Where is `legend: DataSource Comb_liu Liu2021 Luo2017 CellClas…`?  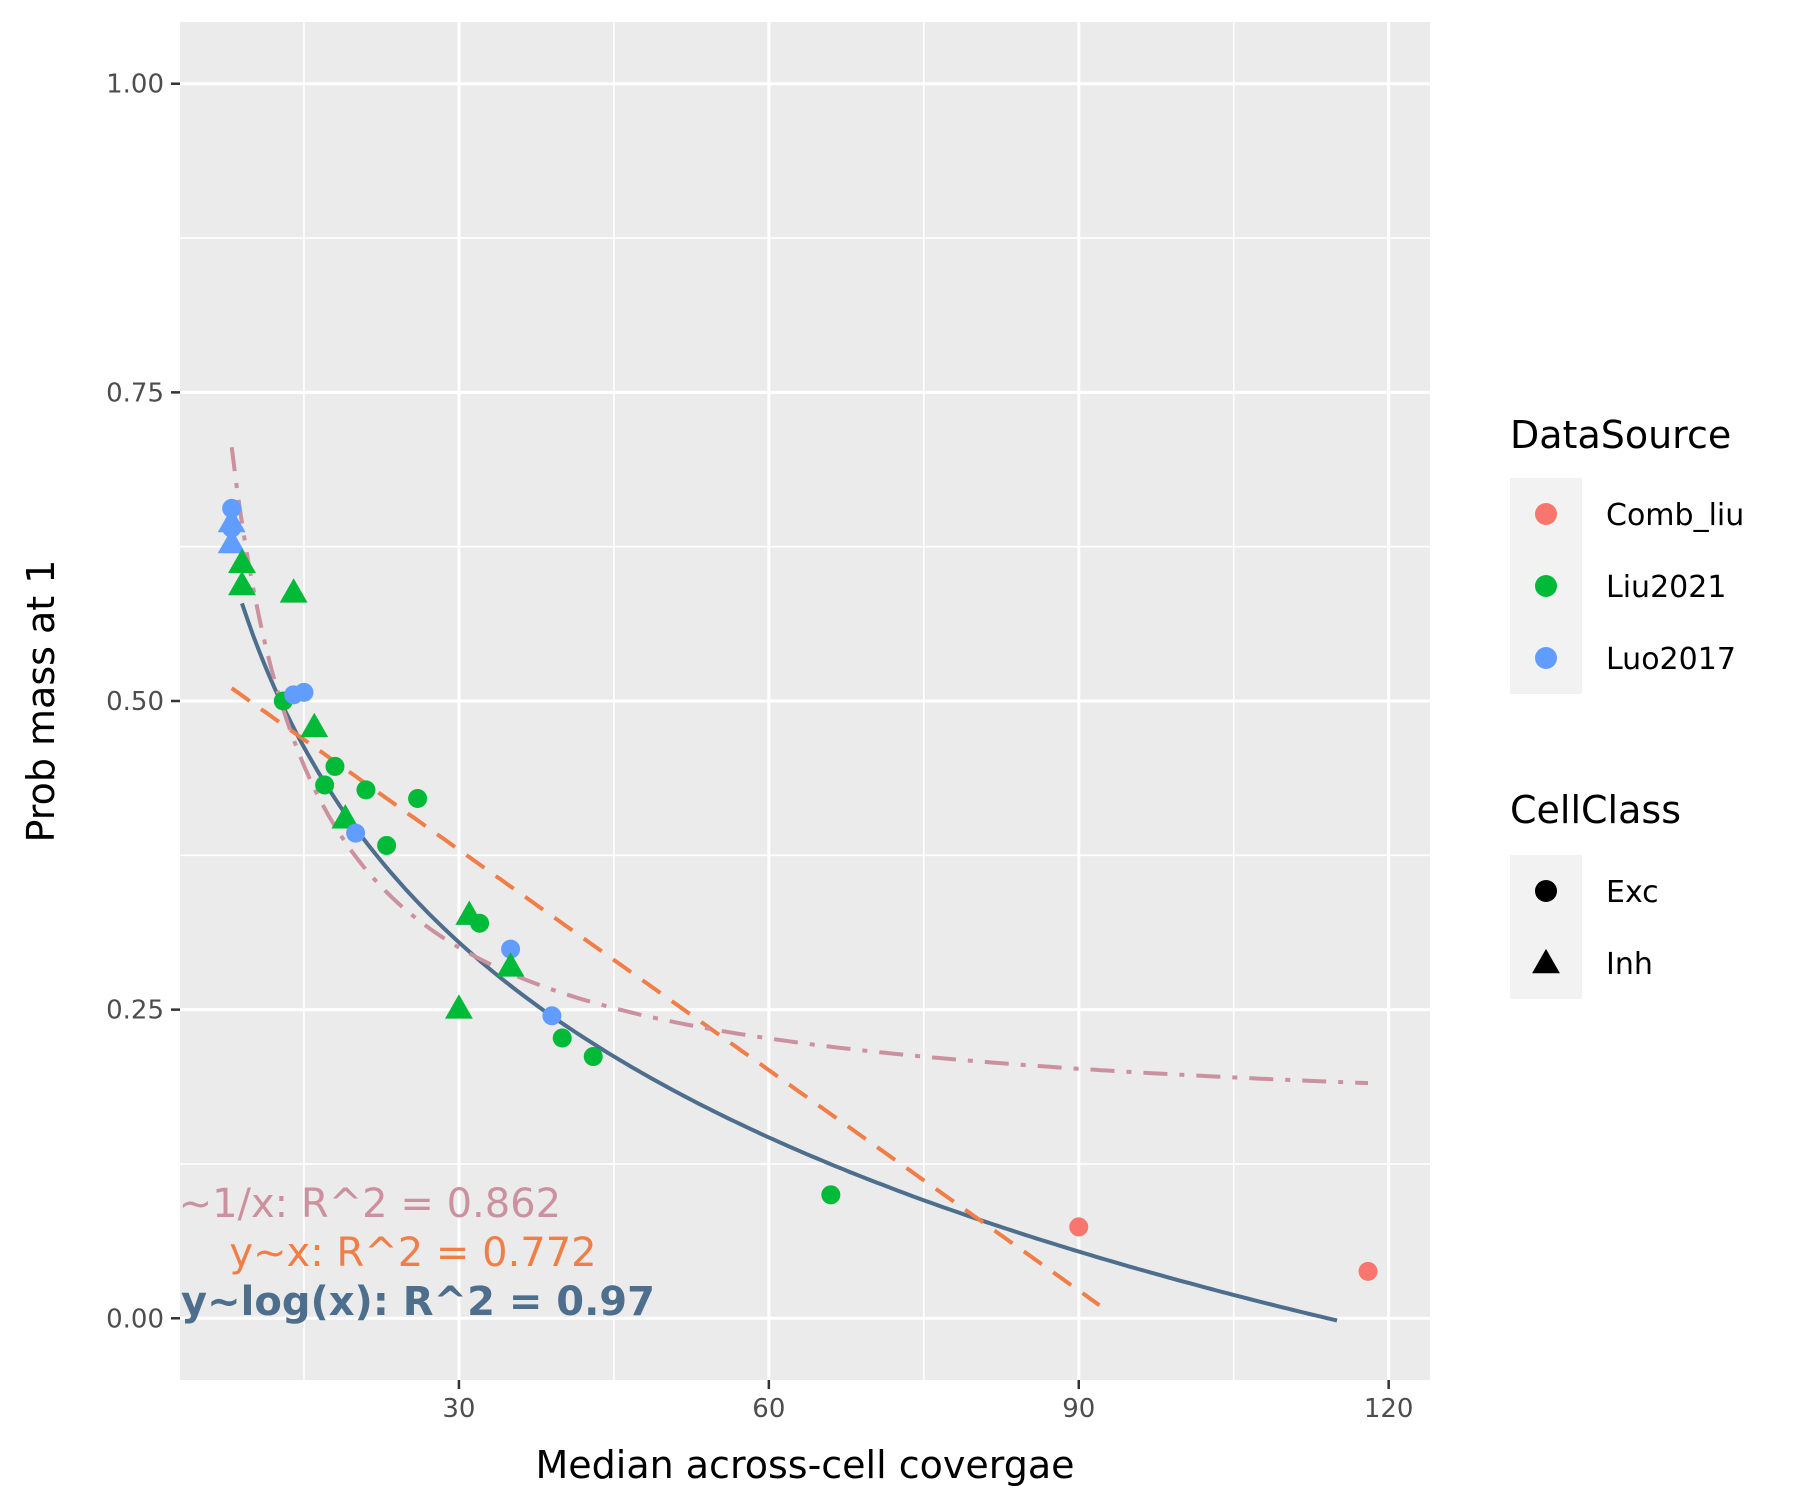
legend: DataSource Comb_liu Liu2021 Luo2017 CellClas… is located at coordinates (1627, 706).